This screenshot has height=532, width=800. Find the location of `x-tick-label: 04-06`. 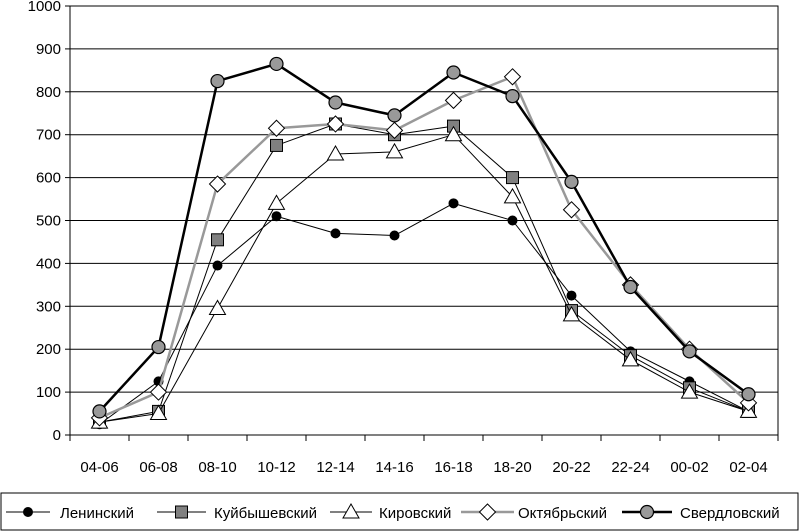

x-tick-label: 04-06 is located at coordinates (99, 467).